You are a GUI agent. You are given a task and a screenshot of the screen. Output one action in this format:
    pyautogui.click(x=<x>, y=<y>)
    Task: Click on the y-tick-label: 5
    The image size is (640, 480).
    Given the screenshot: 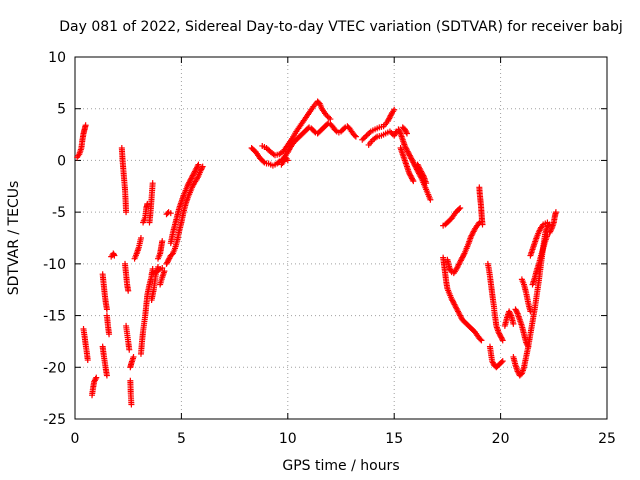 What is the action you would take?
    pyautogui.click(x=61, y=110)
    